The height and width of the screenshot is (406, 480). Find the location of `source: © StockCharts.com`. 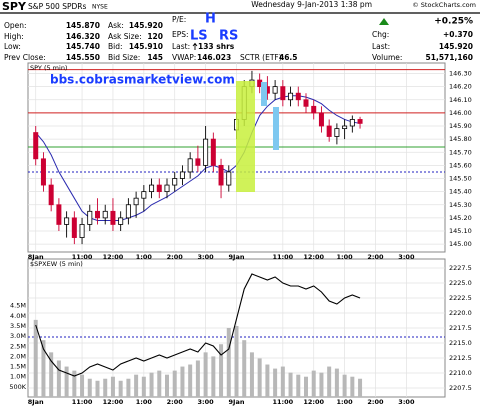

source: © StockCharts.com is located at coordinates (444, 5).